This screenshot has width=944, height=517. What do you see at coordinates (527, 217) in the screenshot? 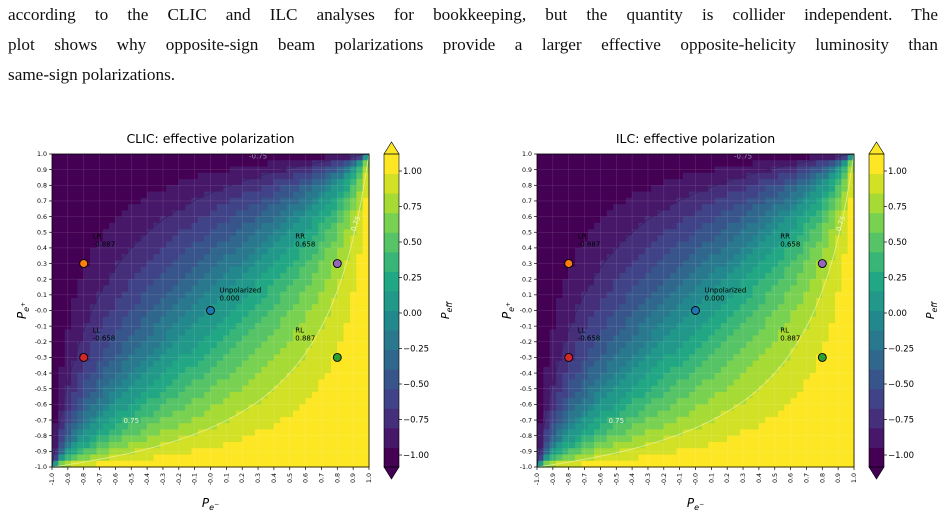
I see `y-tick-label: 0.6` at bounding box center [527, 217].